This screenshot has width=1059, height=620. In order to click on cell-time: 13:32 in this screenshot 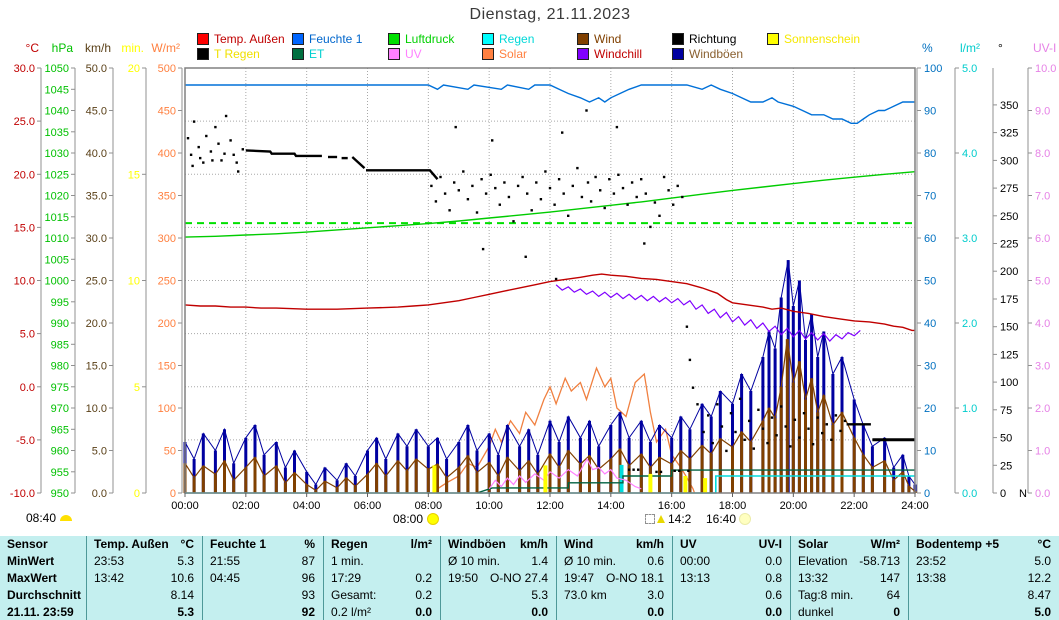, I will do `click(813, 577)`.